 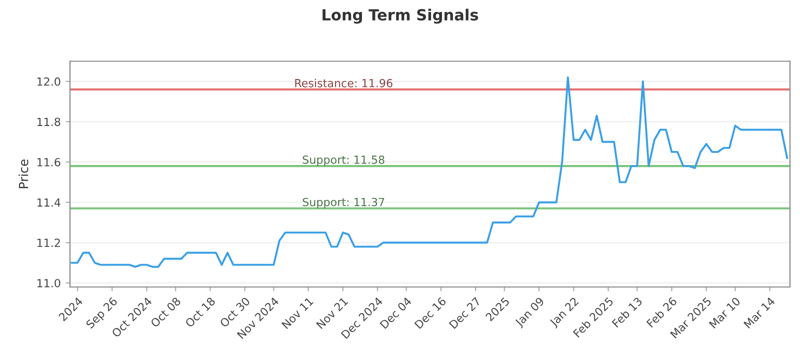 I want to click on x-tick-label: Oct 08, so click(x=166, y=312).